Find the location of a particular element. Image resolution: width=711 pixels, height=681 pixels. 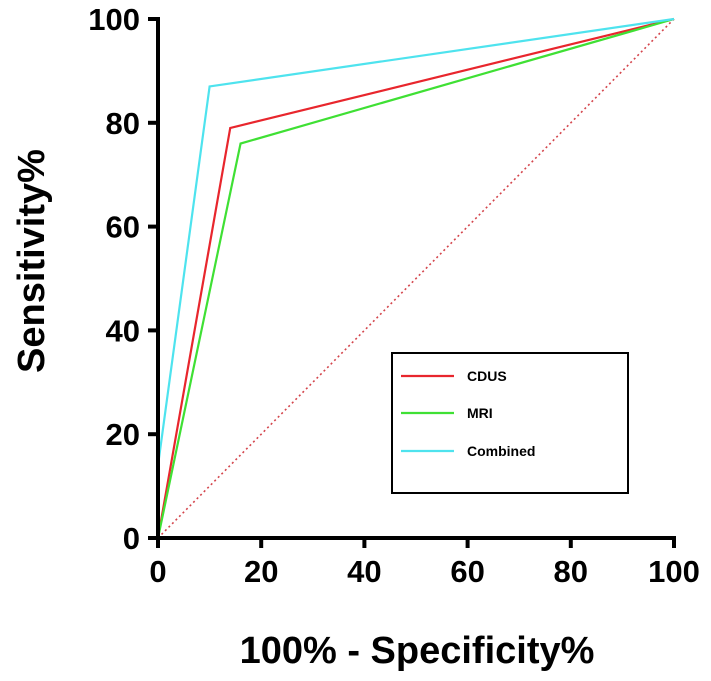

x-tick-label-80: 80 is located at coordinates (571, 571).